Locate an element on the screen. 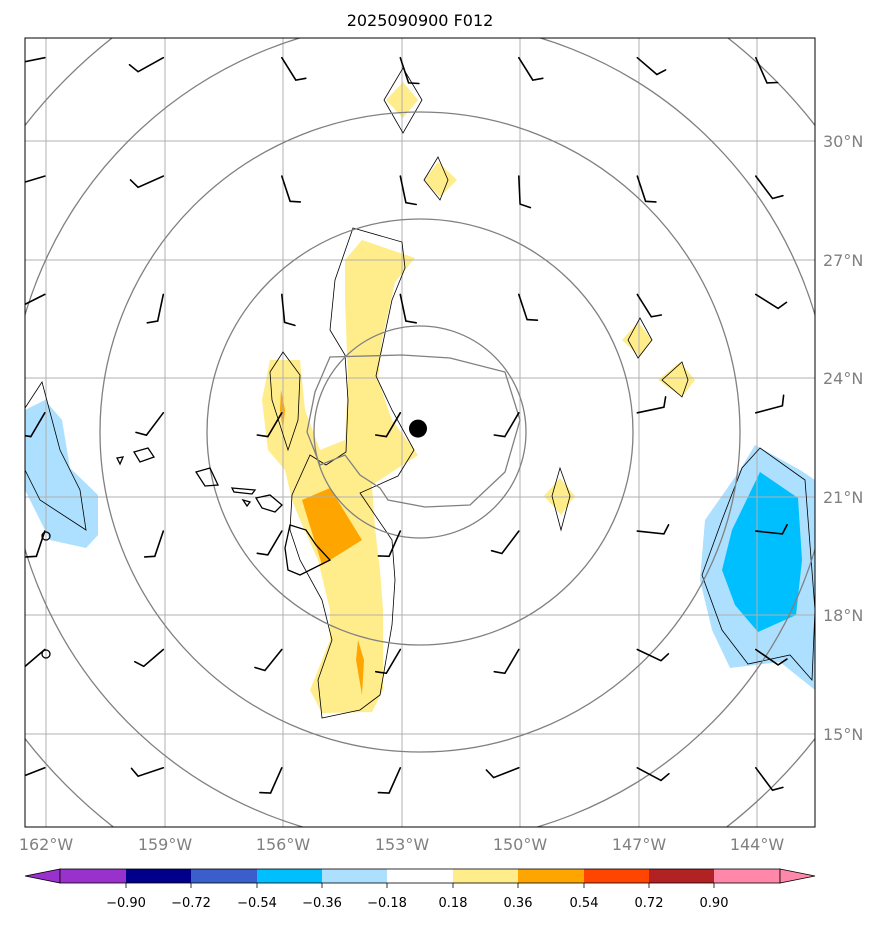 This screenshot has width=886, height=928. lon-label-162w: 162°W is located at coordinates (46, 844).